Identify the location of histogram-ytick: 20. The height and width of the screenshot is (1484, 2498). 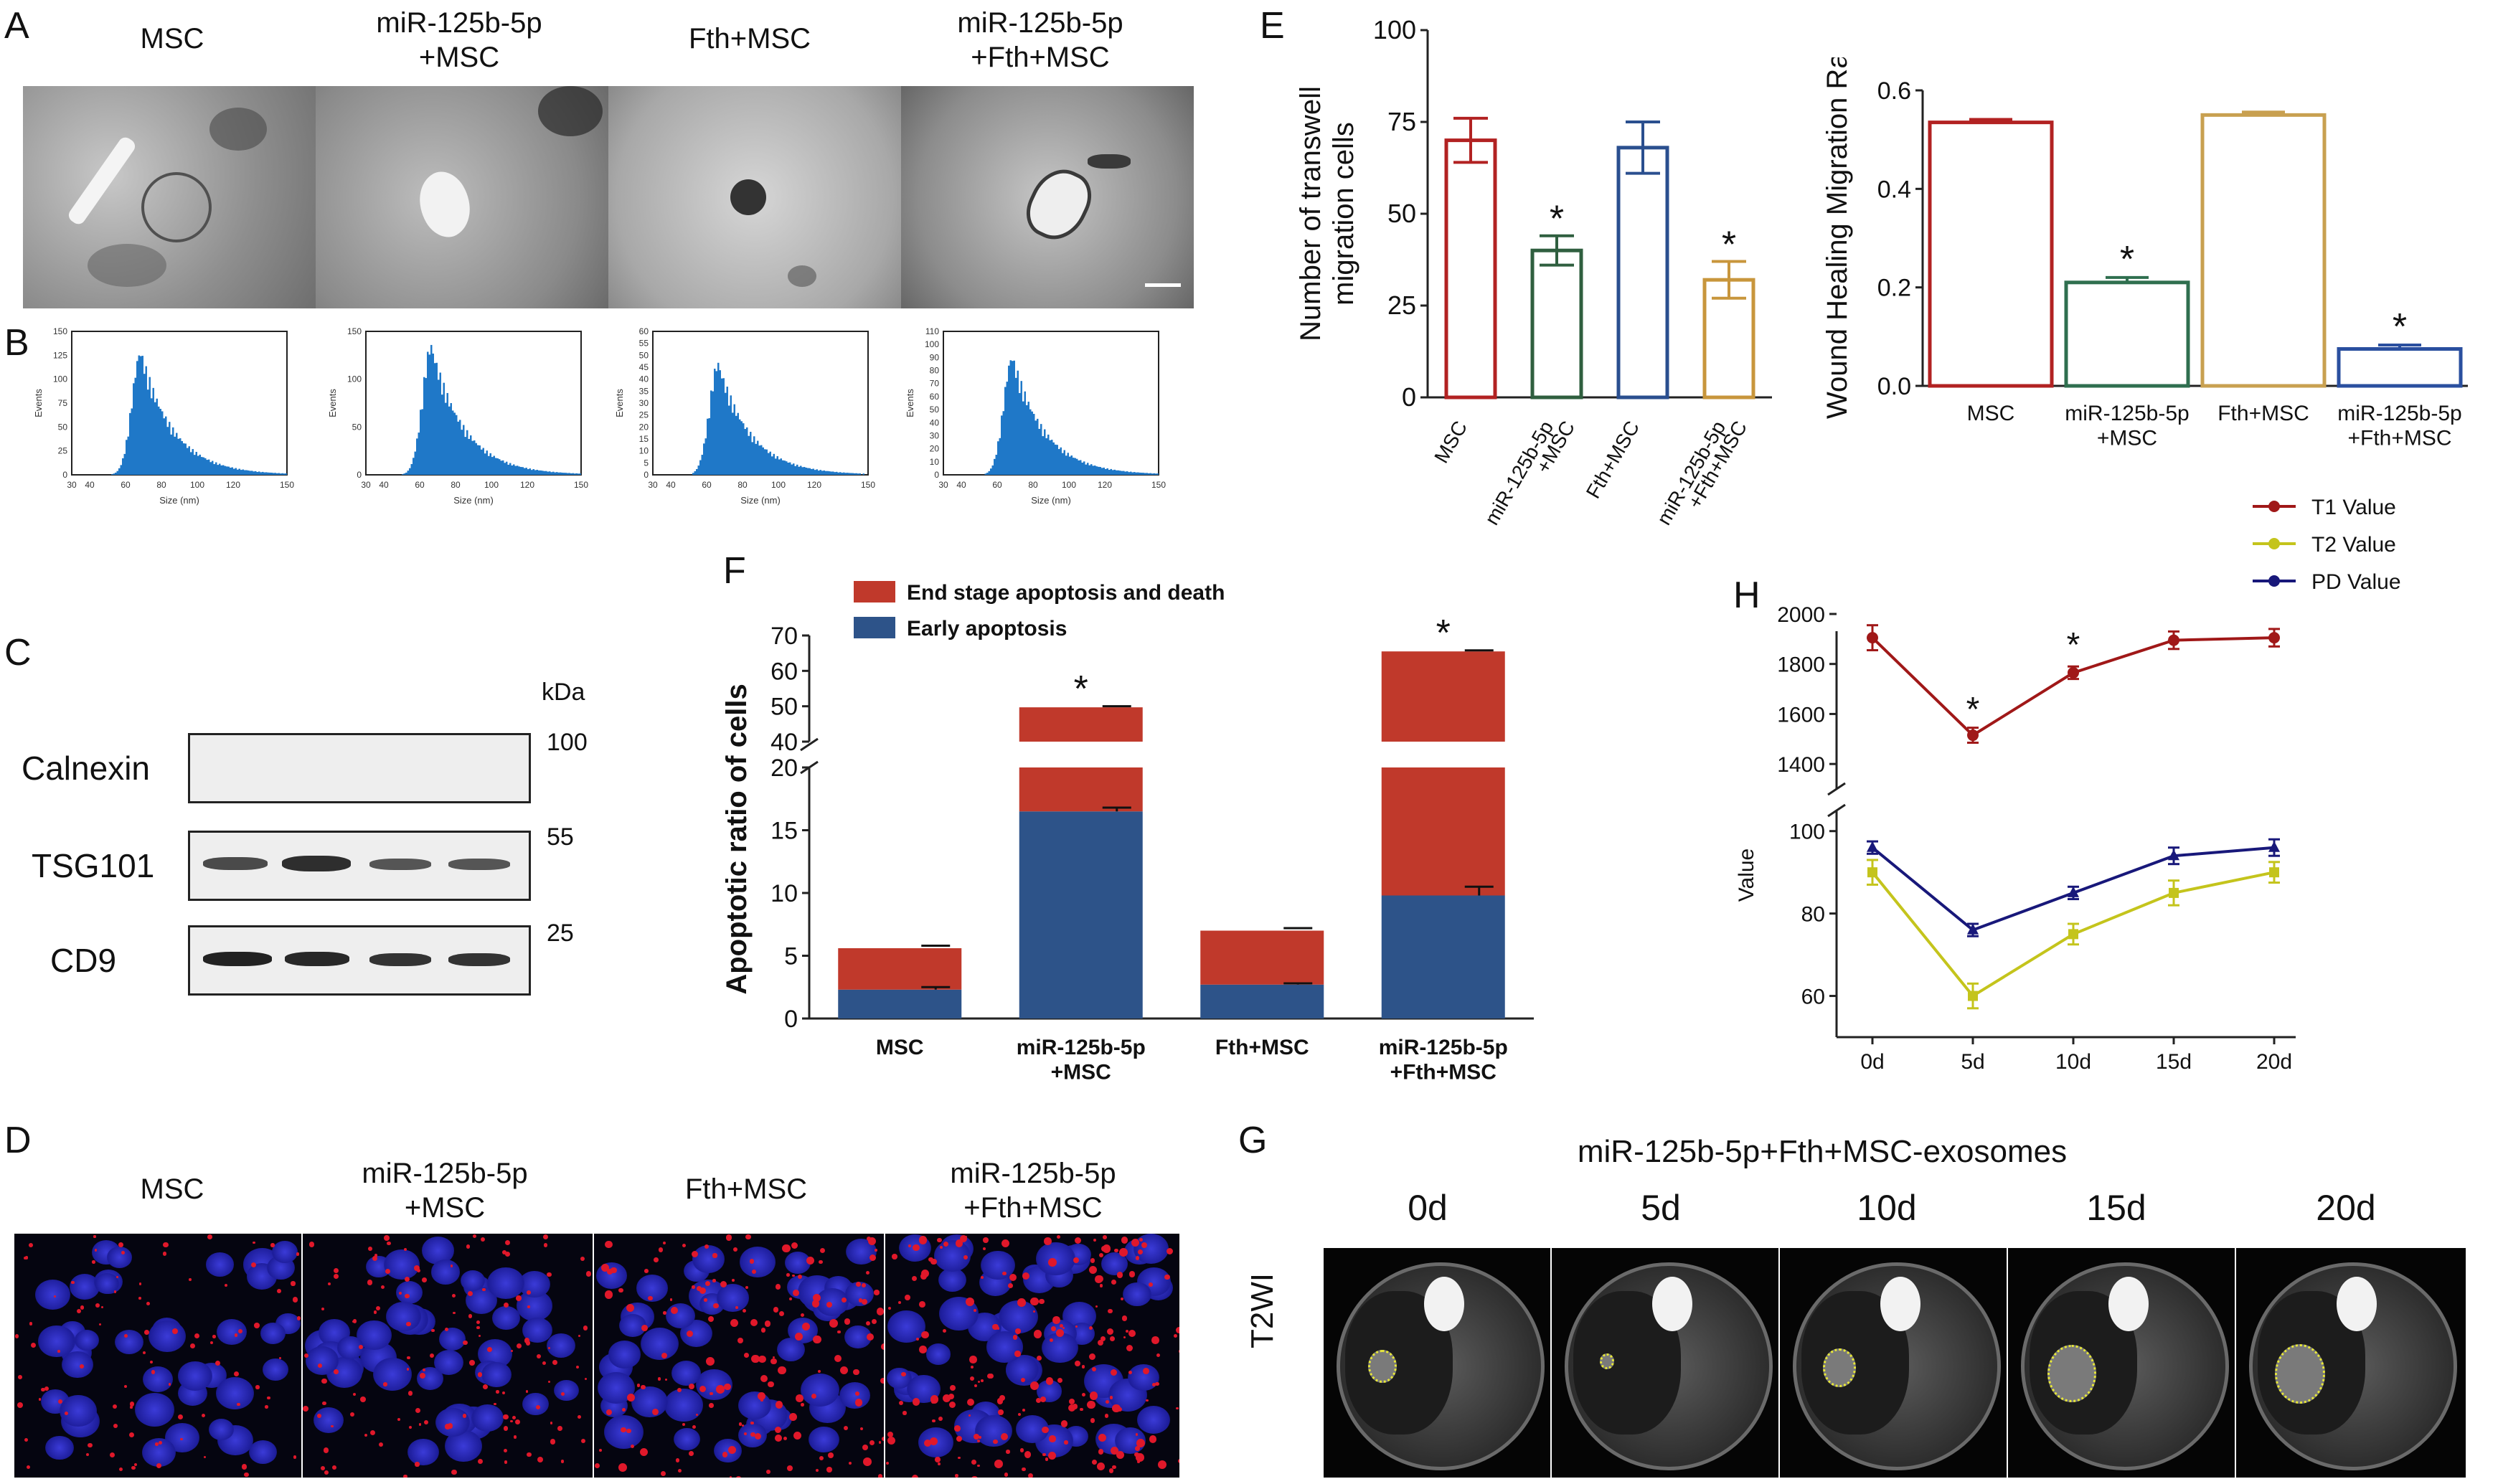
(644, 427).